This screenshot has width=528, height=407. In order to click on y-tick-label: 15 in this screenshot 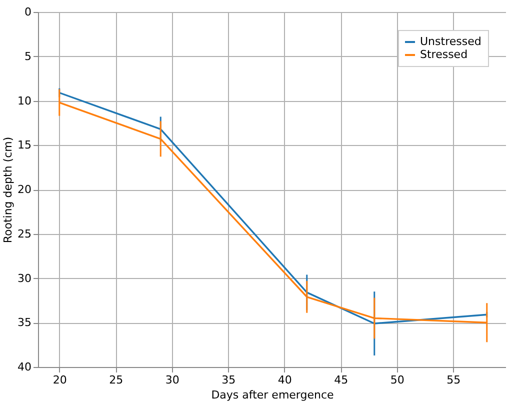, I will do `click(25, 145)`.